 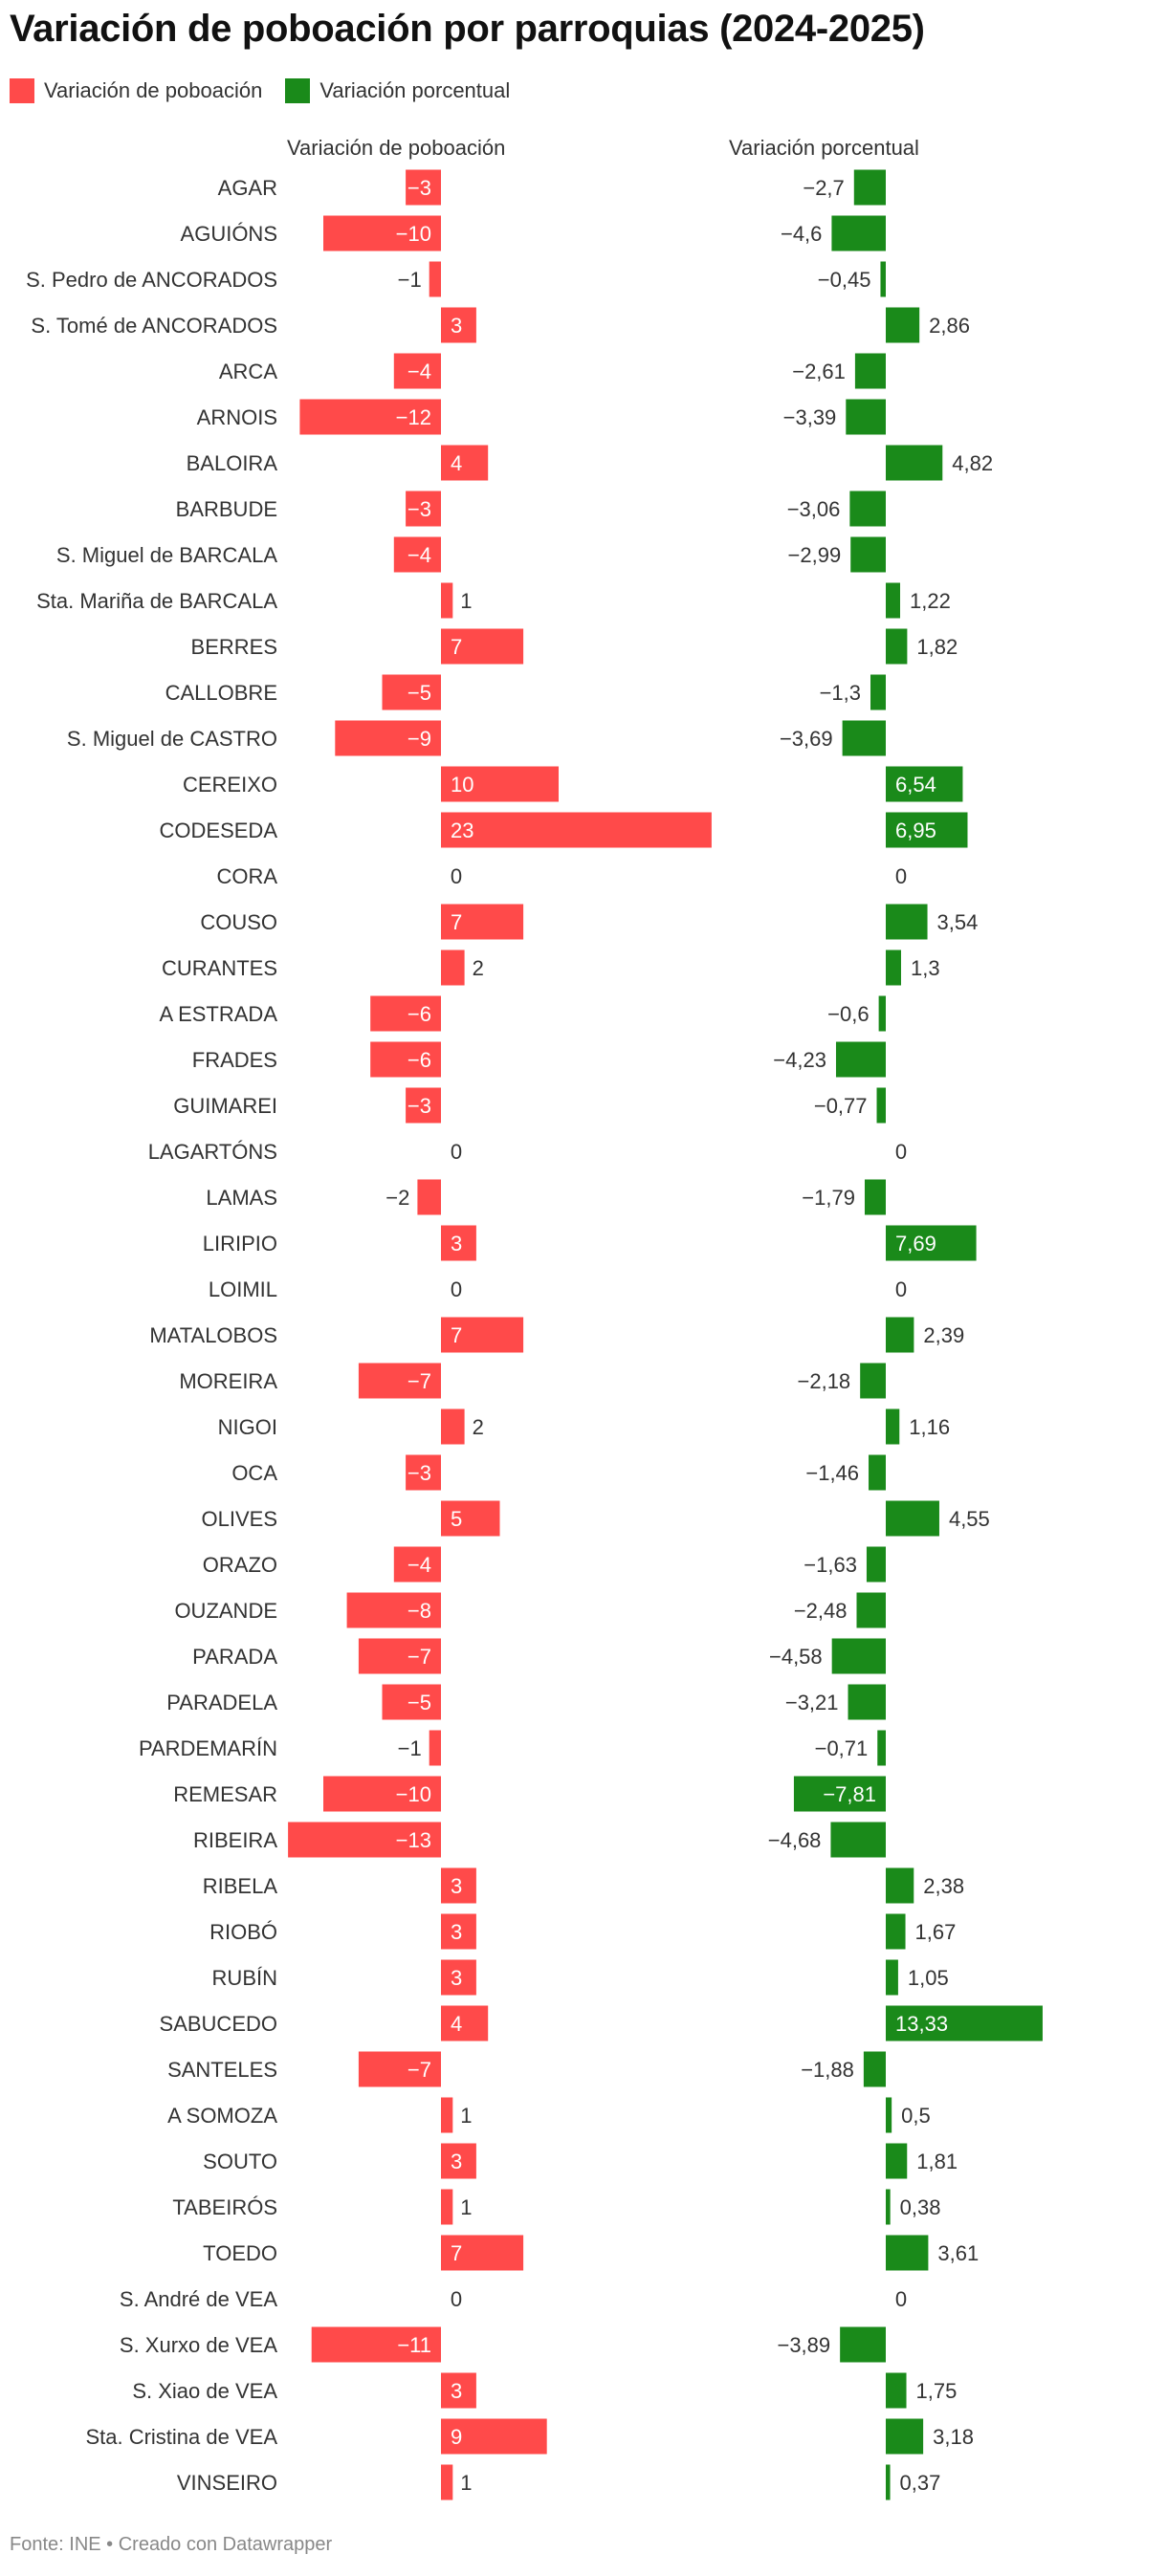 What do you see at coordinates (901, 2299) in the screenshot?
I see `pct-value-label-s-andre-de-vea: 0` at bounding box center [901, 2299].